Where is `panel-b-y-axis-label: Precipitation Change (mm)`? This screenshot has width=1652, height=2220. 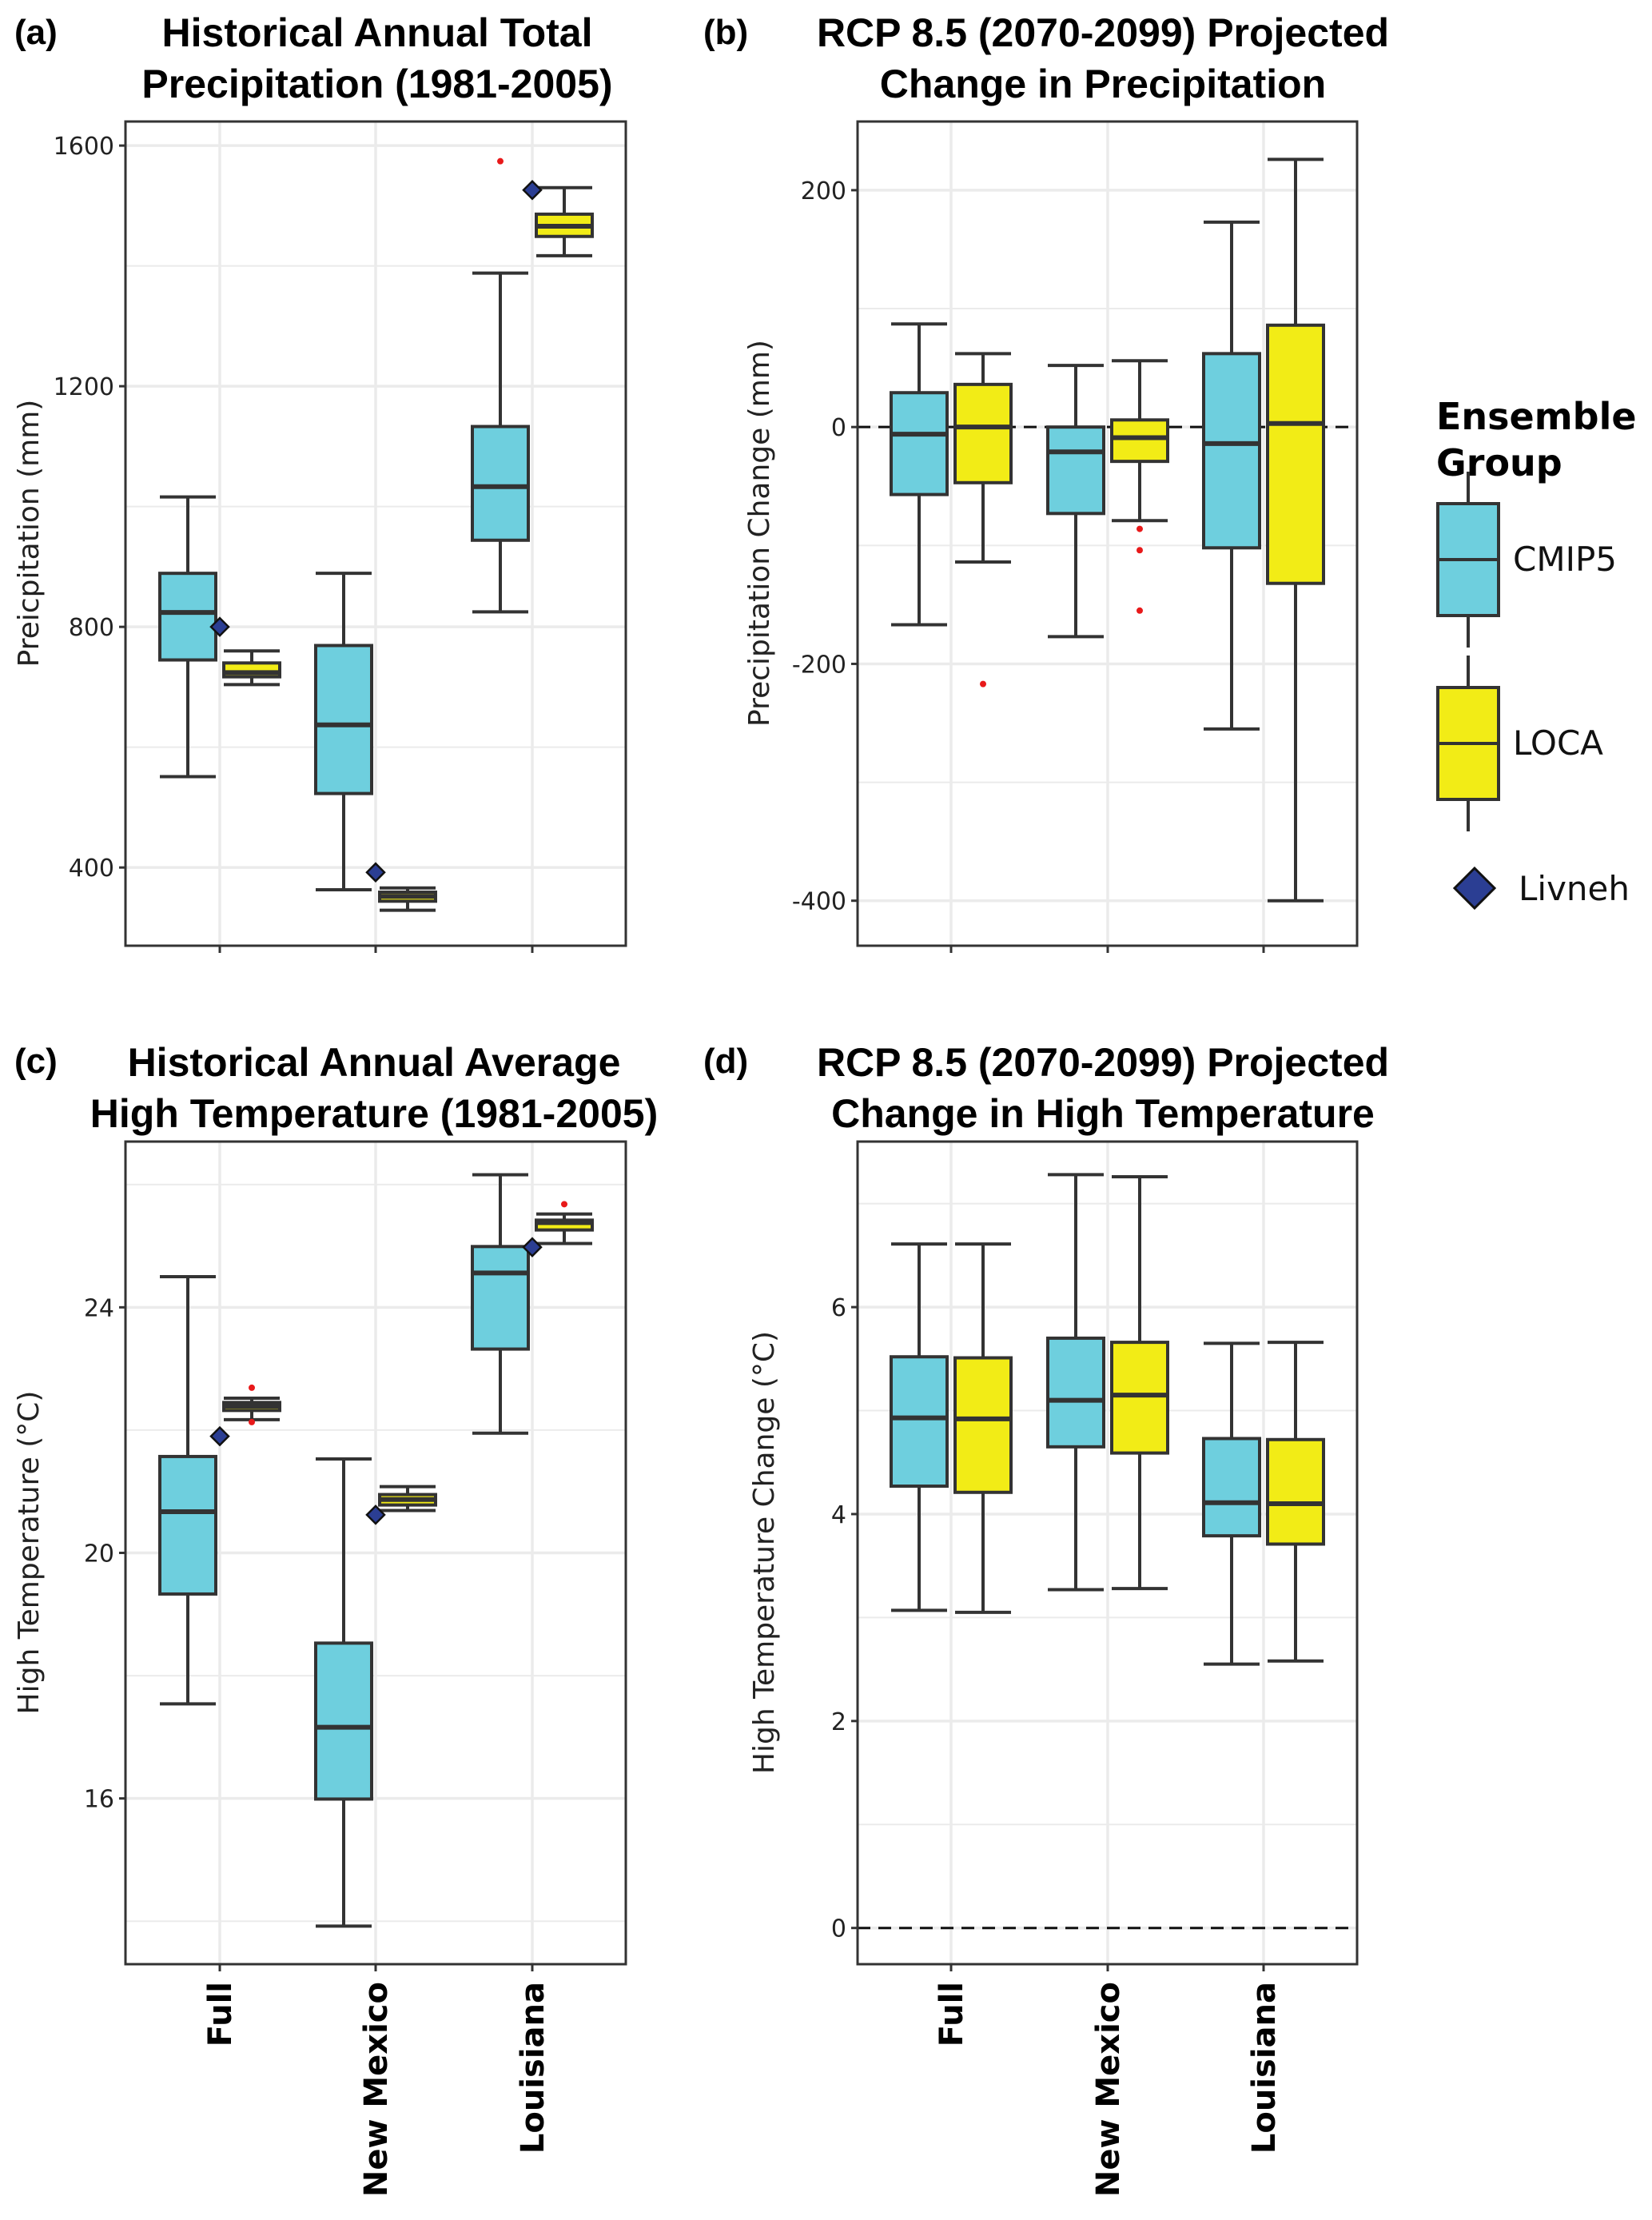 panel-b-y-axis-label: Precipitation Change (mm) is located at coordinates (759, 533).